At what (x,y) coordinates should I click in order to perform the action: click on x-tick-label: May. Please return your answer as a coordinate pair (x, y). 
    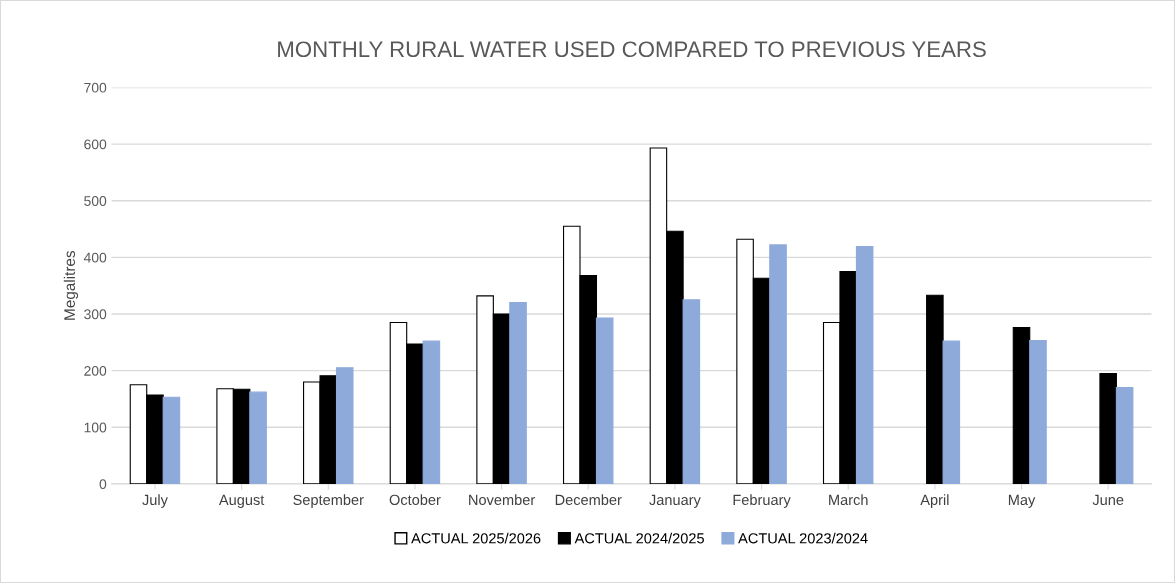
    Looking at the image, I should click on (1022, 501).